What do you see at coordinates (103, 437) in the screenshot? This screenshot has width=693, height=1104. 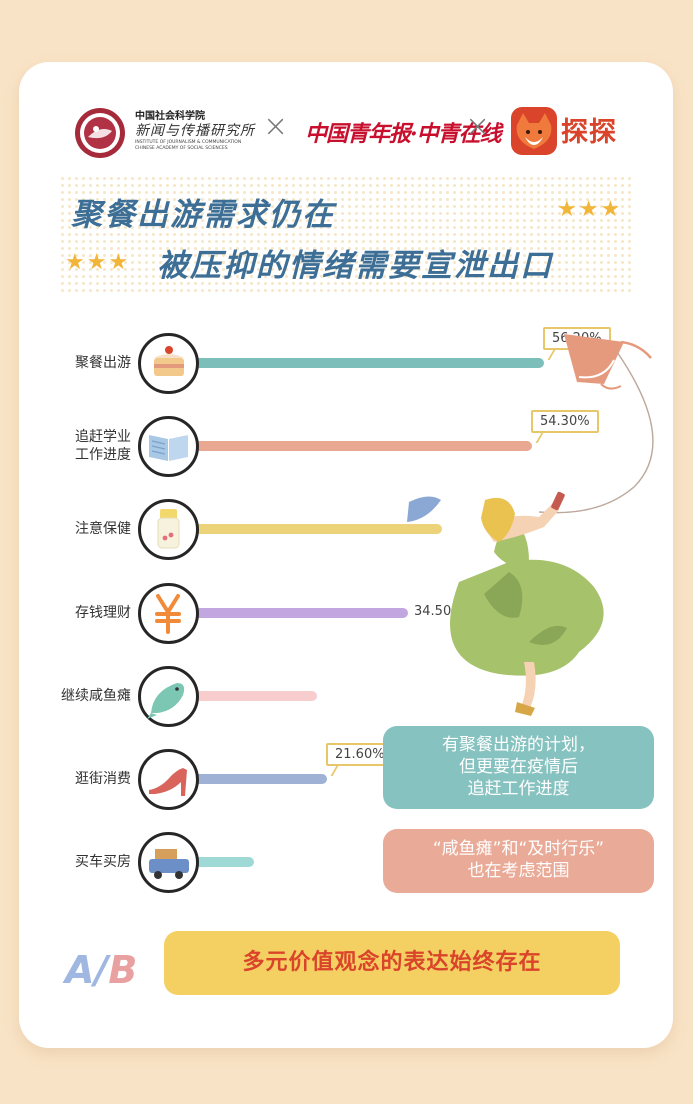 I see `category-label-line: 追赶学业` at bounding box center [103, 437].